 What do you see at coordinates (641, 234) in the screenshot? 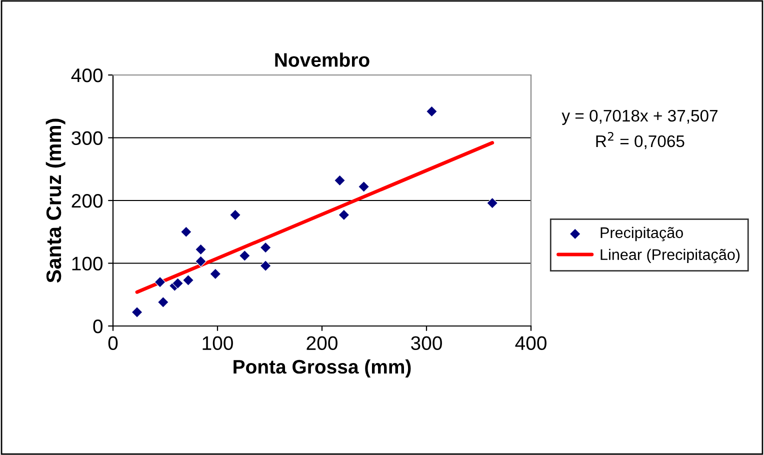
I see `legend-label: Precipitação` at bounding box center [641, 234].